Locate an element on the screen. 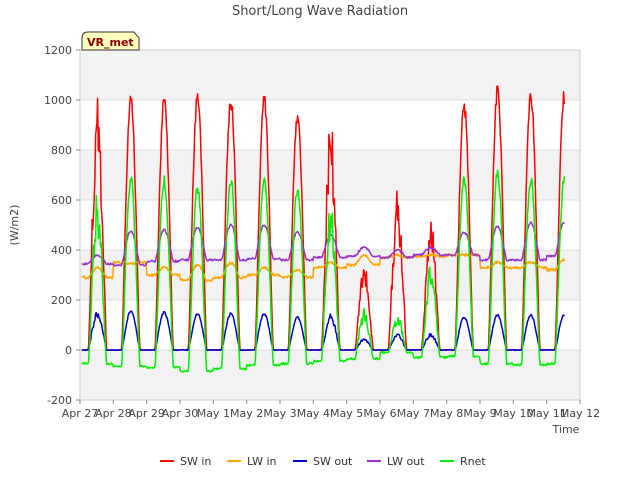 This screenshot has width=640, height=480. site-badge-label: VR_met is located at coordinates (110, 42).